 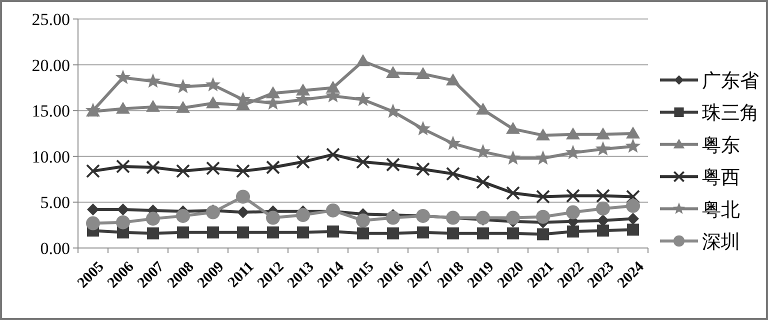 I want to click on x-tick-label: 2011, so click(x=241, y=274).